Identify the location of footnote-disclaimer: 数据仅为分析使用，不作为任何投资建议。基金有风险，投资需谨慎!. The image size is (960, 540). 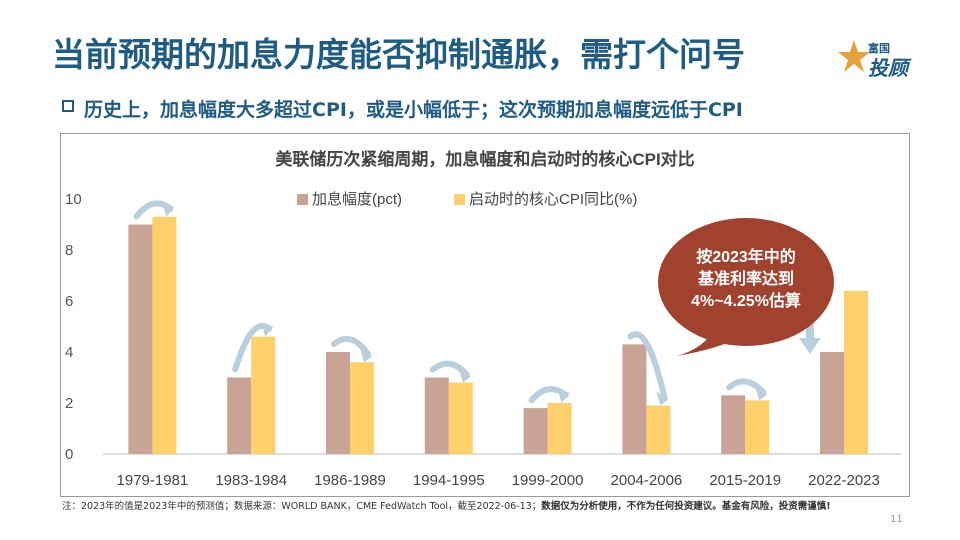
(686, 506).